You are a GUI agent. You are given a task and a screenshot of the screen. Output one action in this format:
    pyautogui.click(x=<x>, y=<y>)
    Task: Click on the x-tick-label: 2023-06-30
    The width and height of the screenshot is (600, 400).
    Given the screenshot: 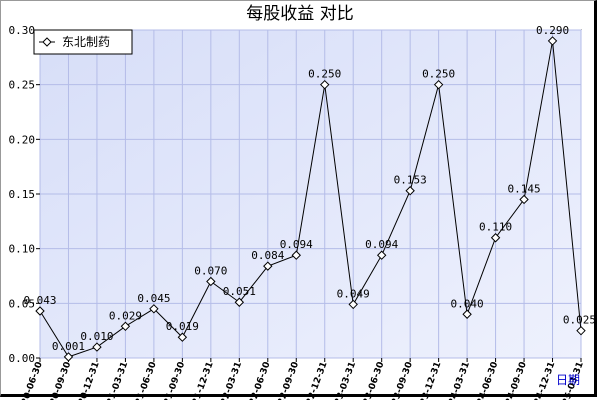 What is the action you would take?
    pyautogui.click(x=371, y=380)
    